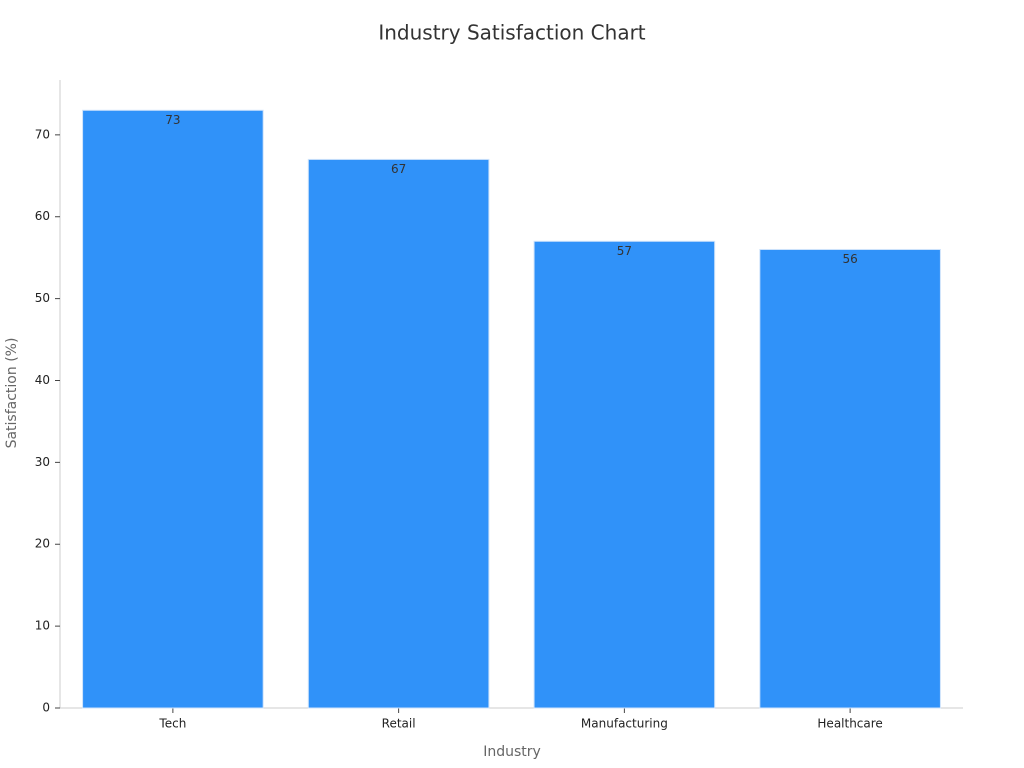 This screenshot has height=768, width=1024. What do you see at coordinates (42, 216) in the screenshot?
I see `y-tick-label: 60` at bounding box center [42, 216].